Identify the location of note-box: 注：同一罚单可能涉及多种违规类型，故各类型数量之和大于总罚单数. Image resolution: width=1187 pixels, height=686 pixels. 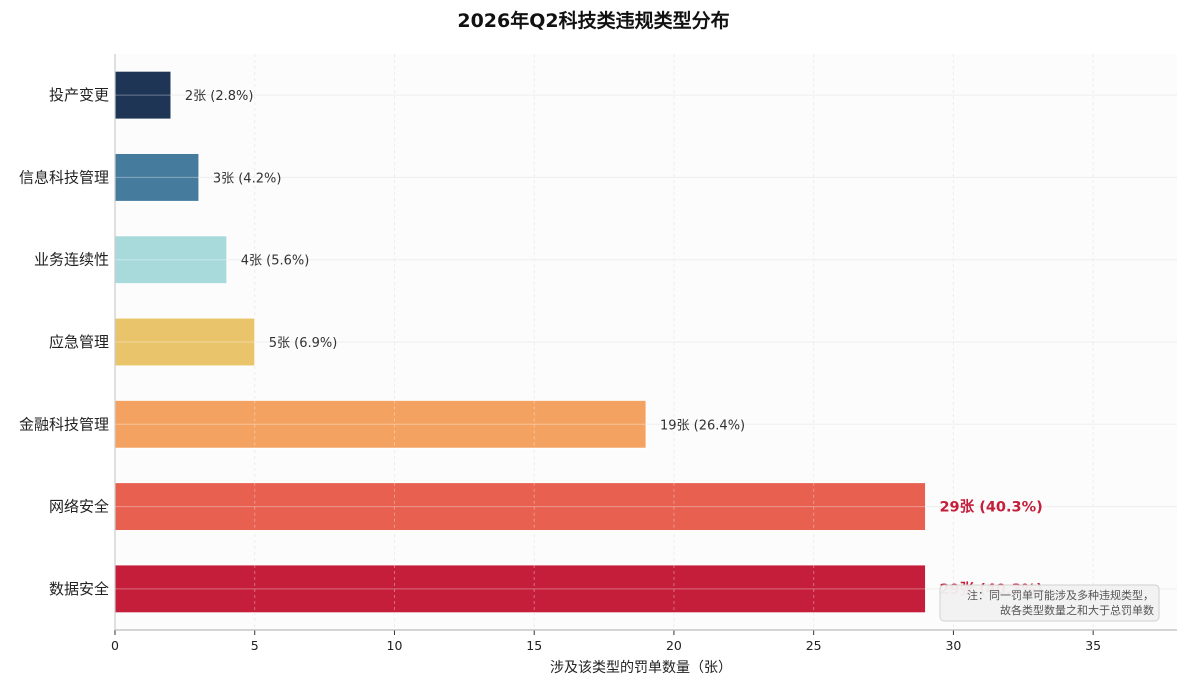
(1049, 603).